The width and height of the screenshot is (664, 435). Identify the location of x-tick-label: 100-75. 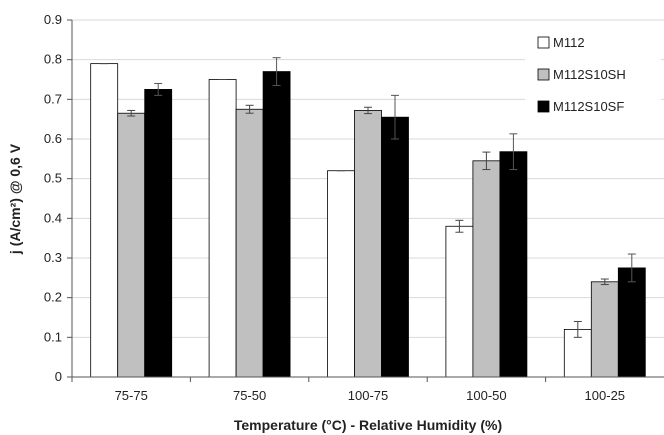
(368, 395).